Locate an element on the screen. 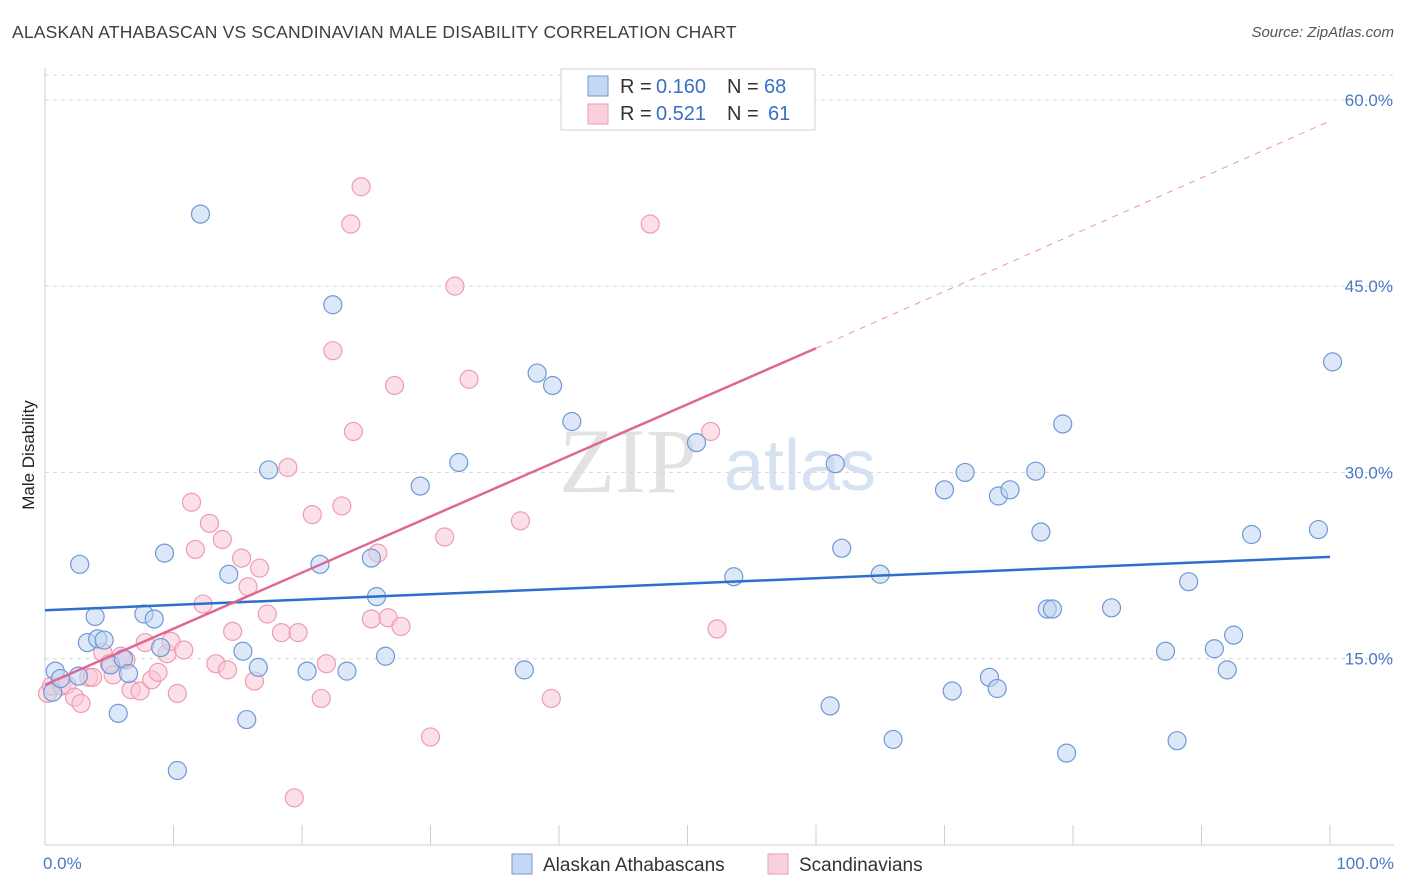 The image size is (1406, 892). trend-line-alaskan-athabascans is located at coordinates (687, 583).